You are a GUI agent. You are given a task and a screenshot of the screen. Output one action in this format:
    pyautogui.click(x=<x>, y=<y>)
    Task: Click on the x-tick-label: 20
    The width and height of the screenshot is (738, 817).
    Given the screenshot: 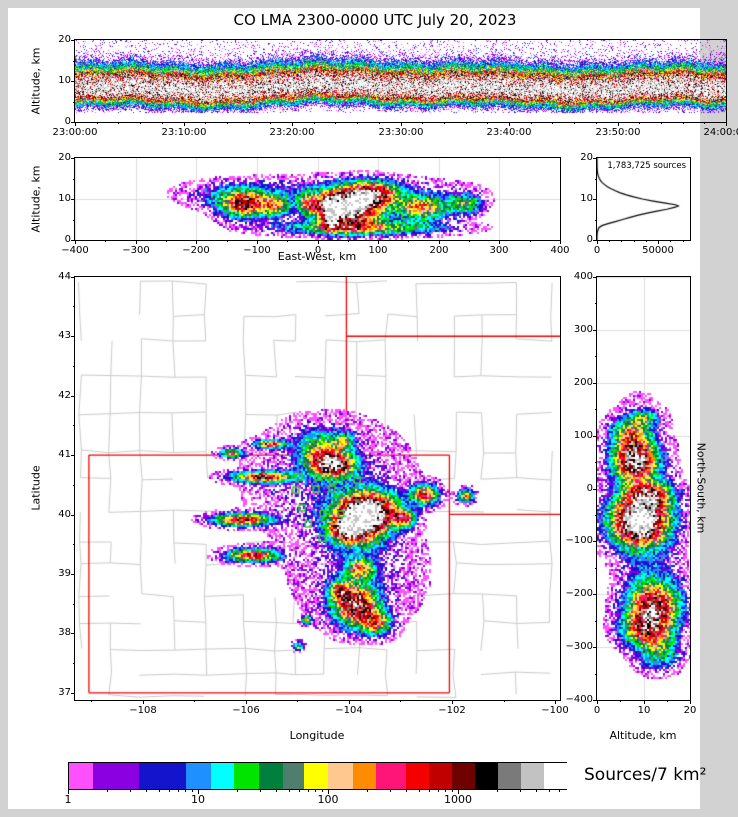 What is the action you would take?
    pyautogui.click(x=690, y=710)
    